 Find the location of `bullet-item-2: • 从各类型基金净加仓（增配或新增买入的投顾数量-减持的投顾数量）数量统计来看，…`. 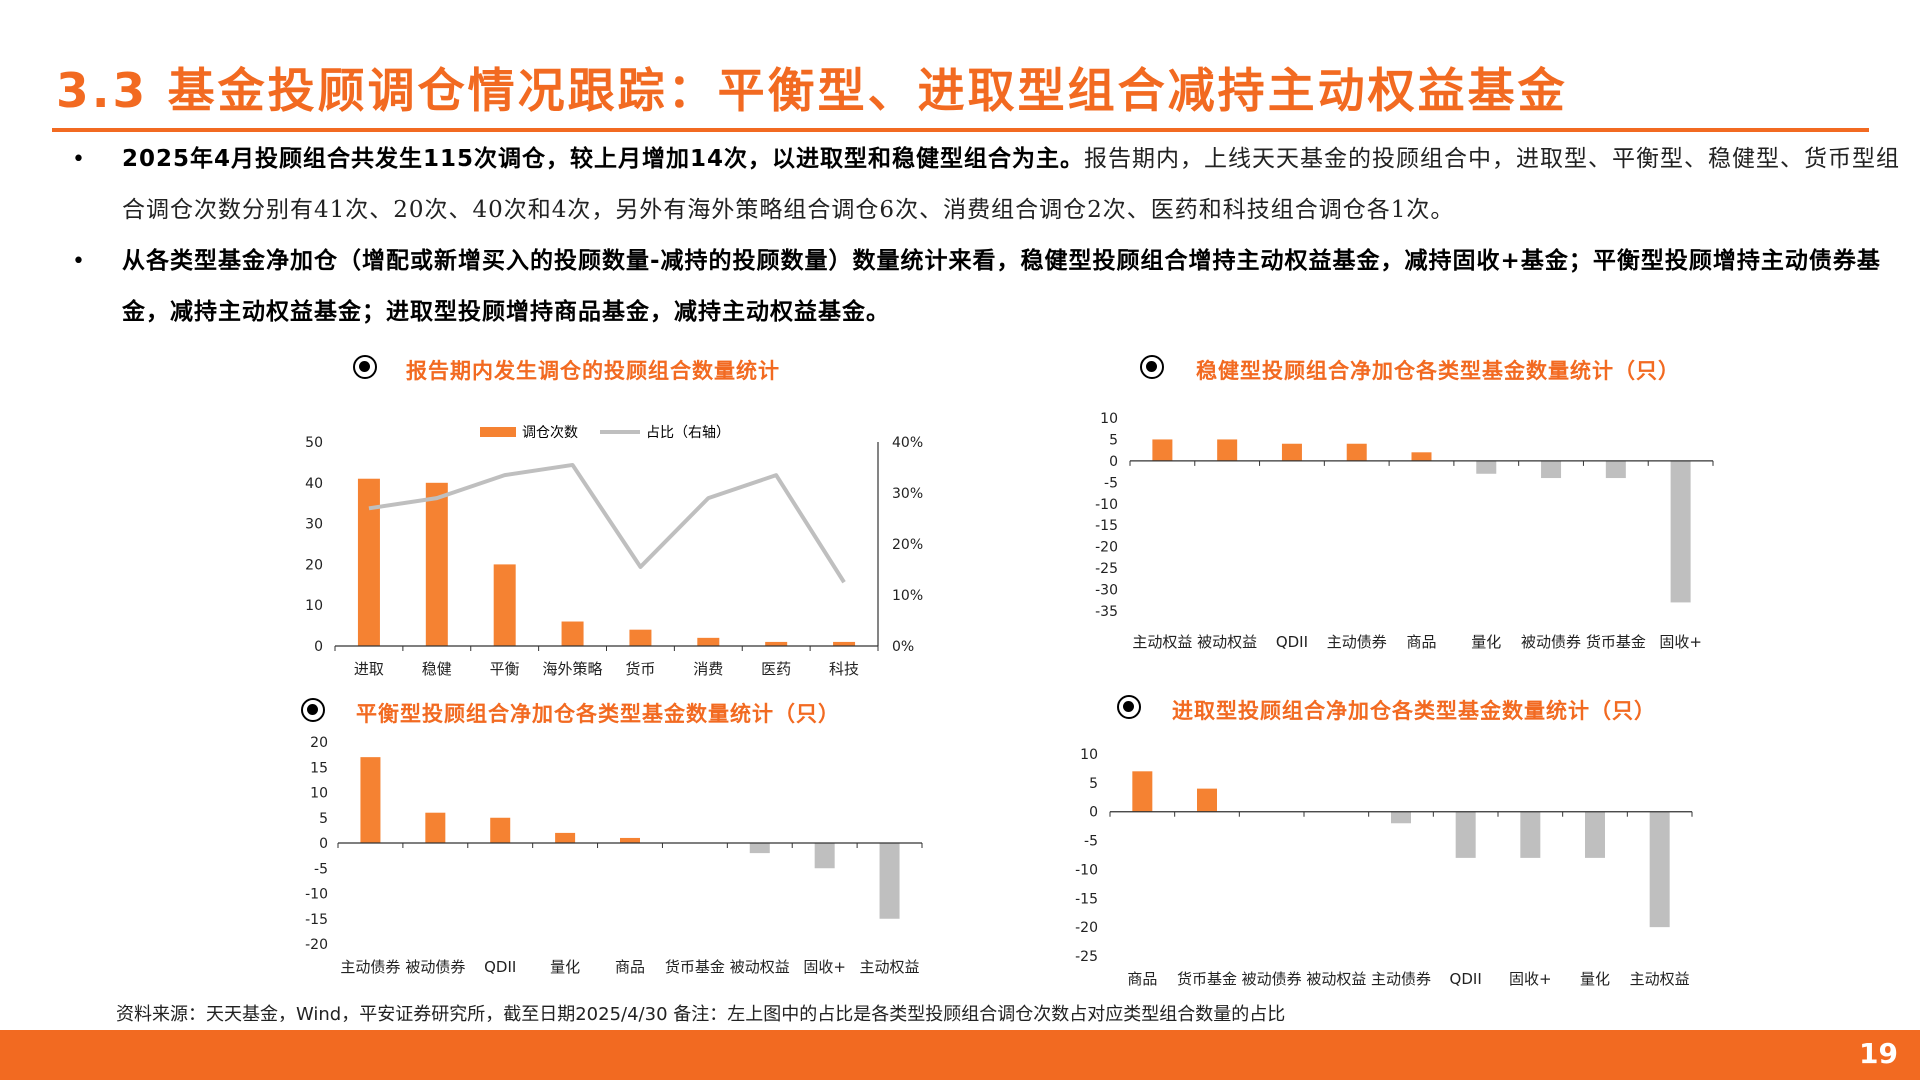

bullet-item-2: • 从各类型基金净加仓（增配或新增买入的投顾数量-减持的投顾数量）数量统计来看，… is located at coordinates (987, 287).